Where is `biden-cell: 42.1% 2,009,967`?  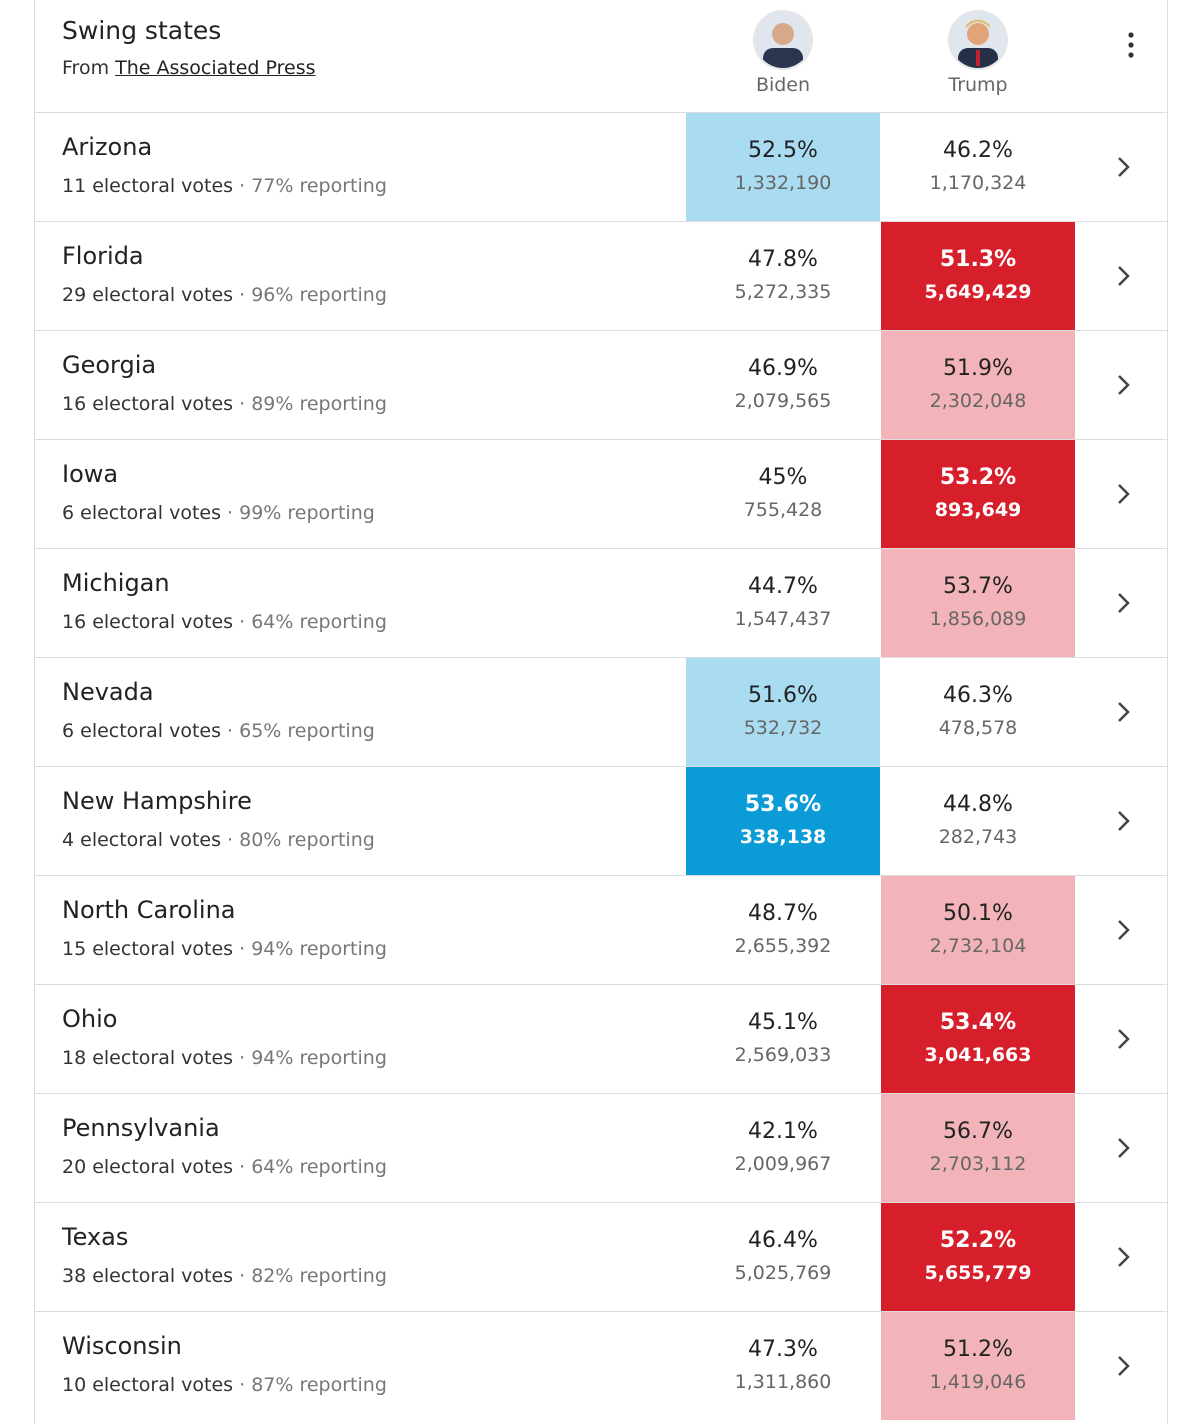
biden-cell: 42.1% 2,009,967 is located at coordinates (783, 1148).